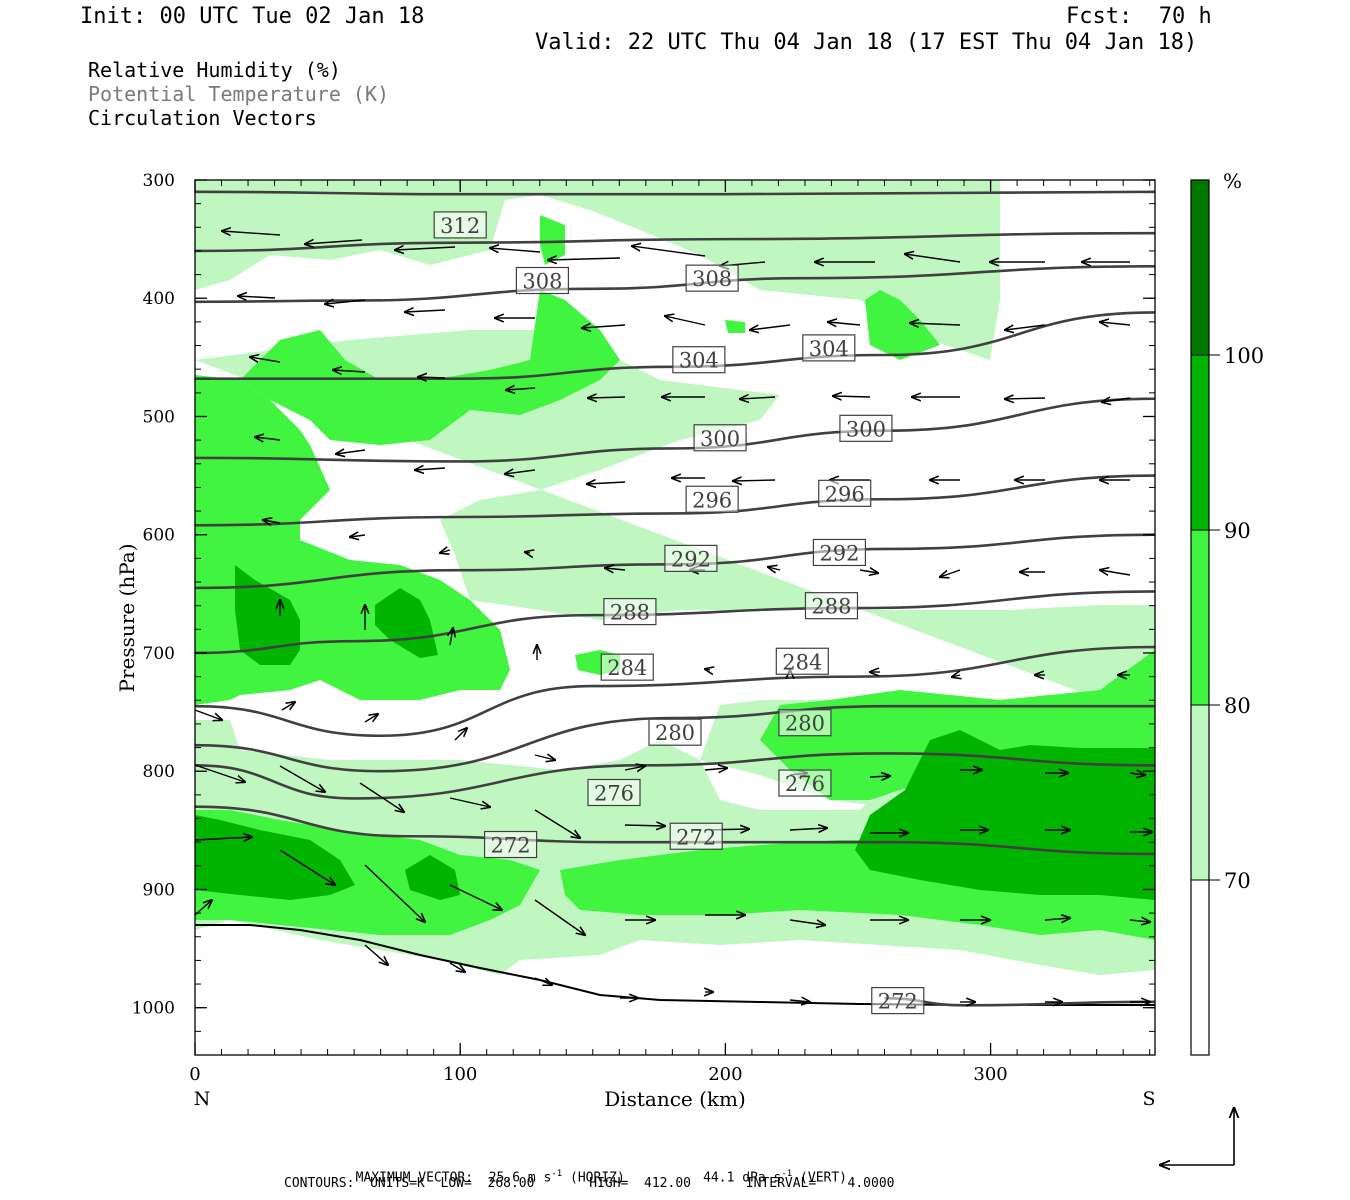 This screenshot has height=1200, width=1350. What do you see at coordinates (325, 200) in the screenshot?
I see `rh-70-region-cap` at bounding box center [325, 200].